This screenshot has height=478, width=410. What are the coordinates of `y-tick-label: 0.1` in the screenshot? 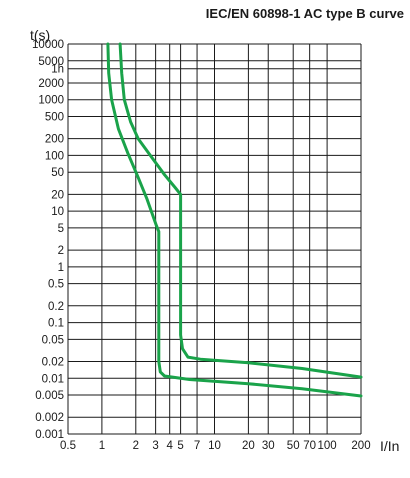 It's located at (56, 324).